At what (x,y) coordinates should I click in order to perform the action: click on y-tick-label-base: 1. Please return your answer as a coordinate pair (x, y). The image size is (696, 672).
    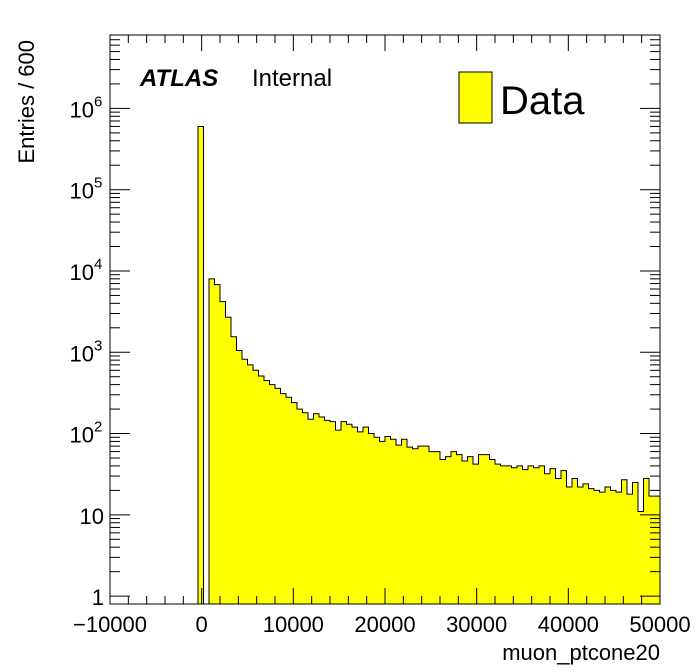
    Looking at the image, I should click on (98, 597).